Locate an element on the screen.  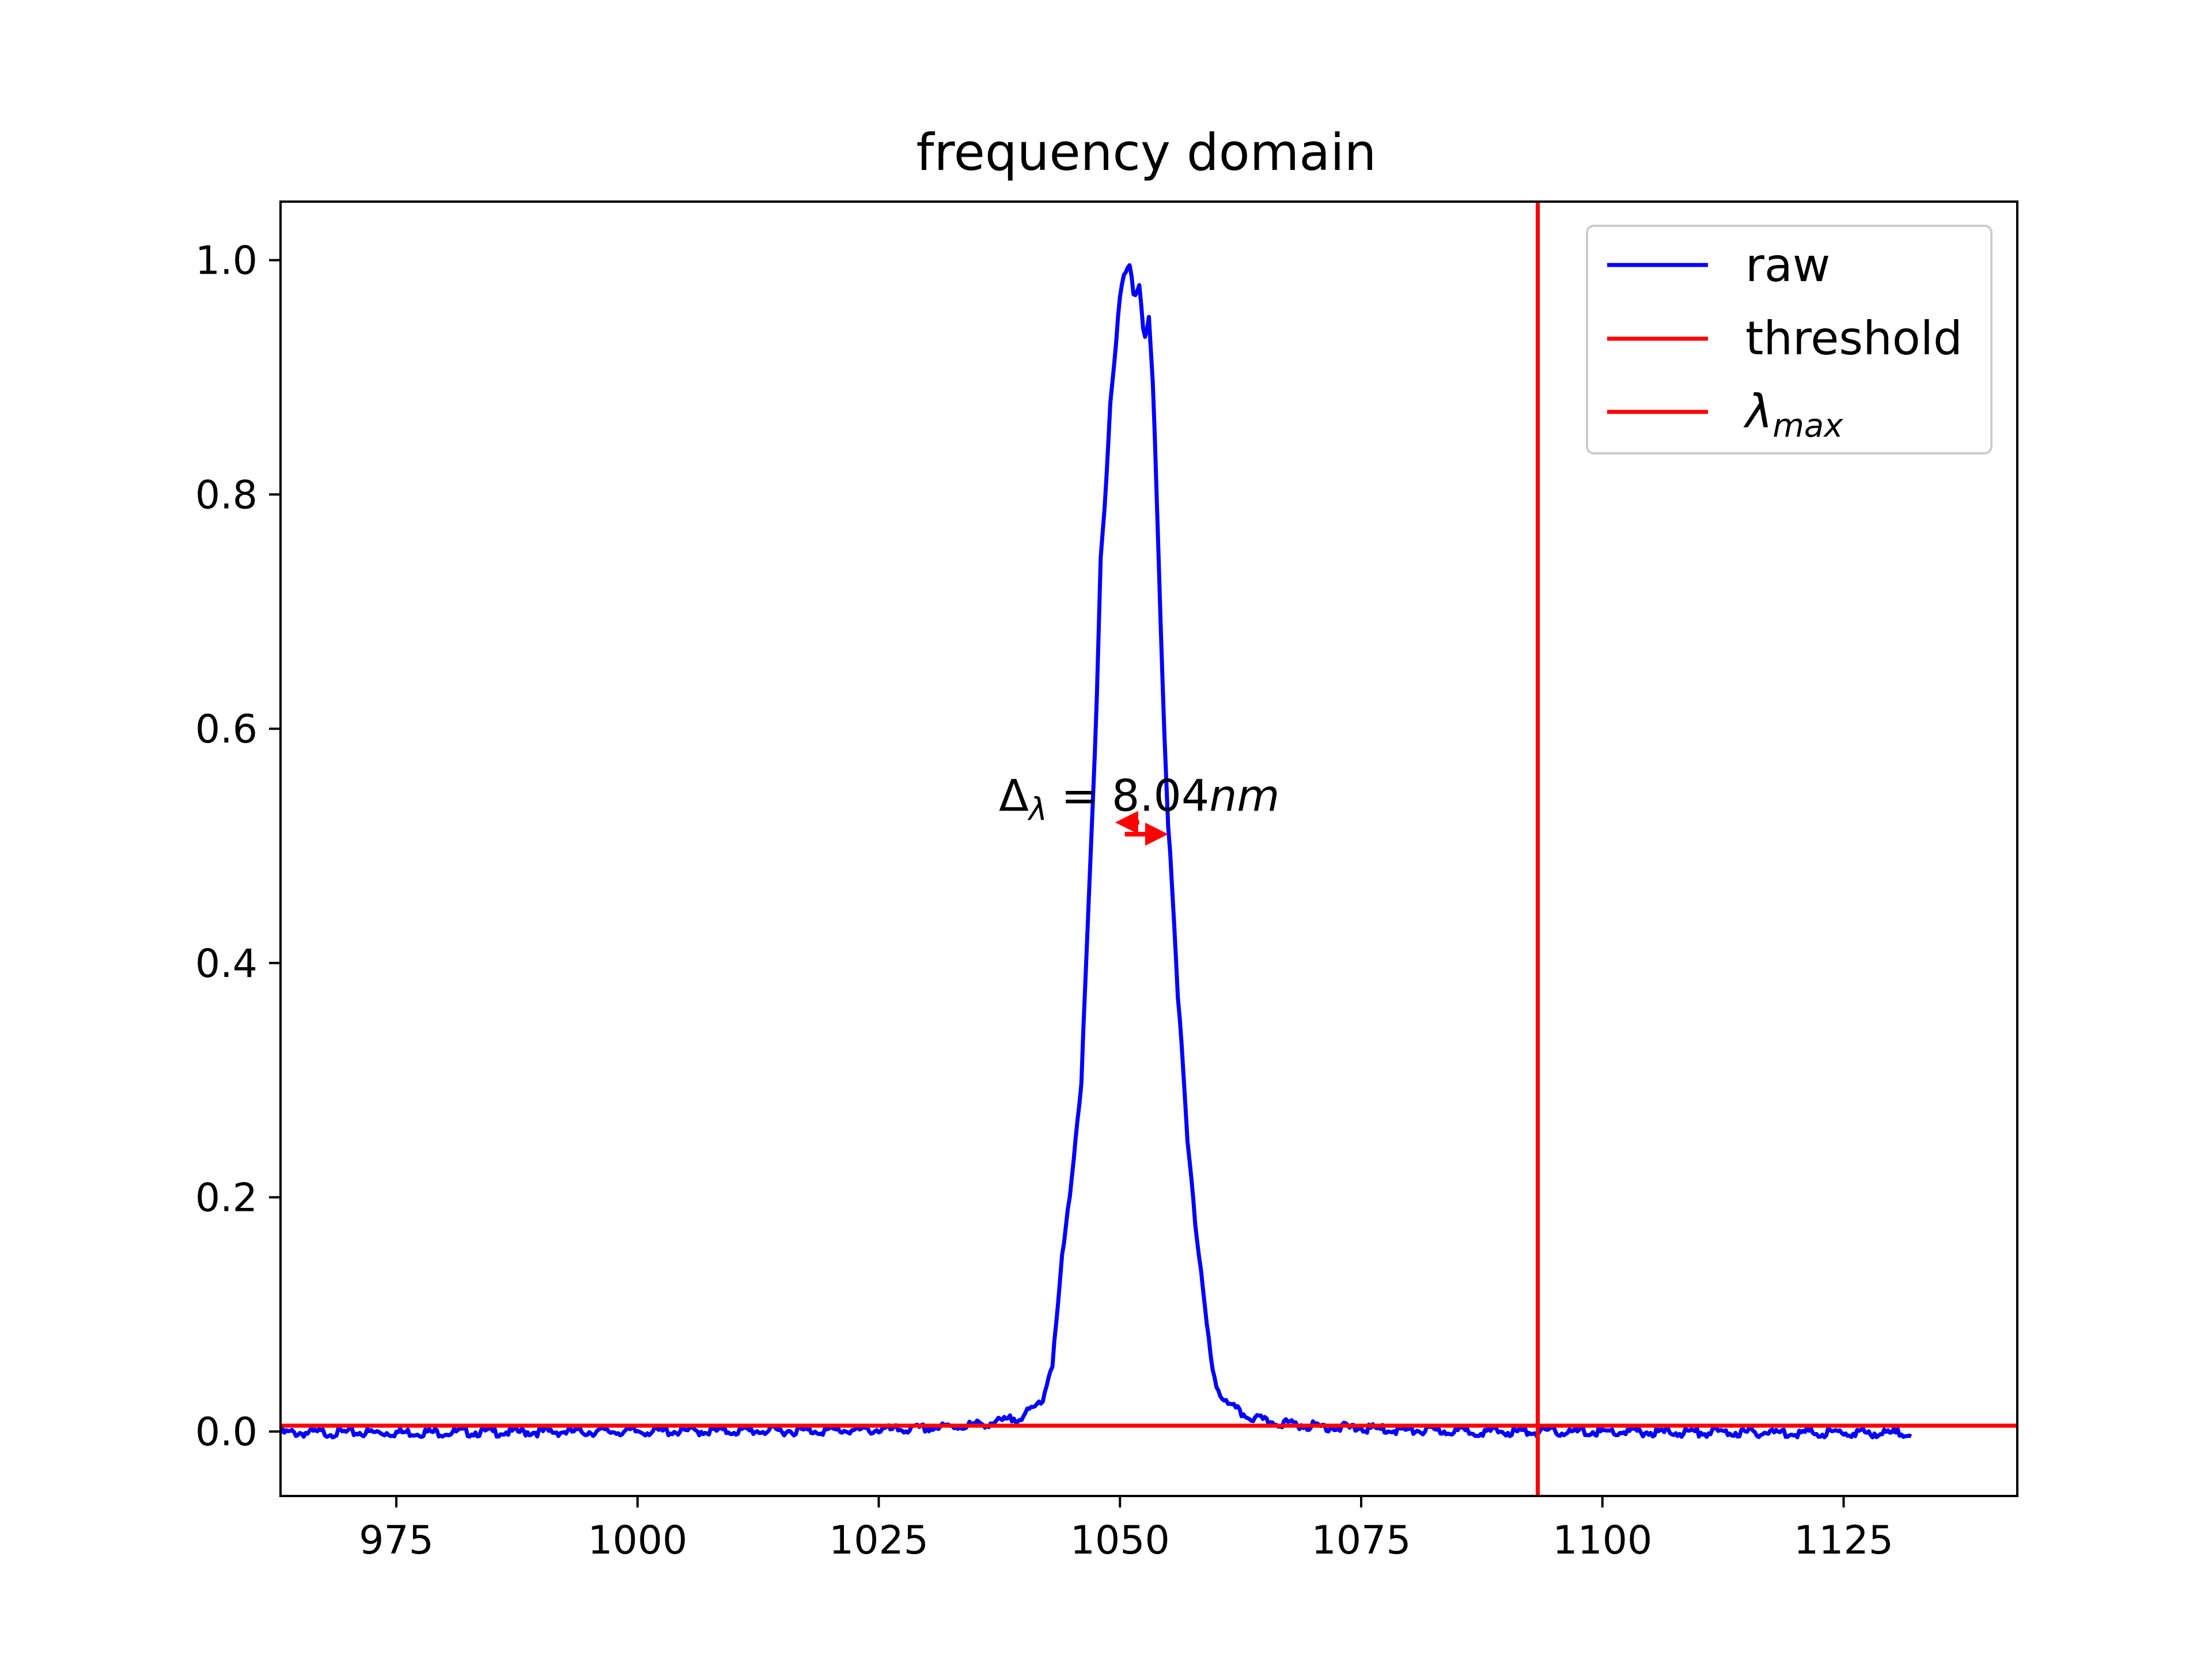
y-tick-label: 0.2 is located at coordinates (226, 1198).